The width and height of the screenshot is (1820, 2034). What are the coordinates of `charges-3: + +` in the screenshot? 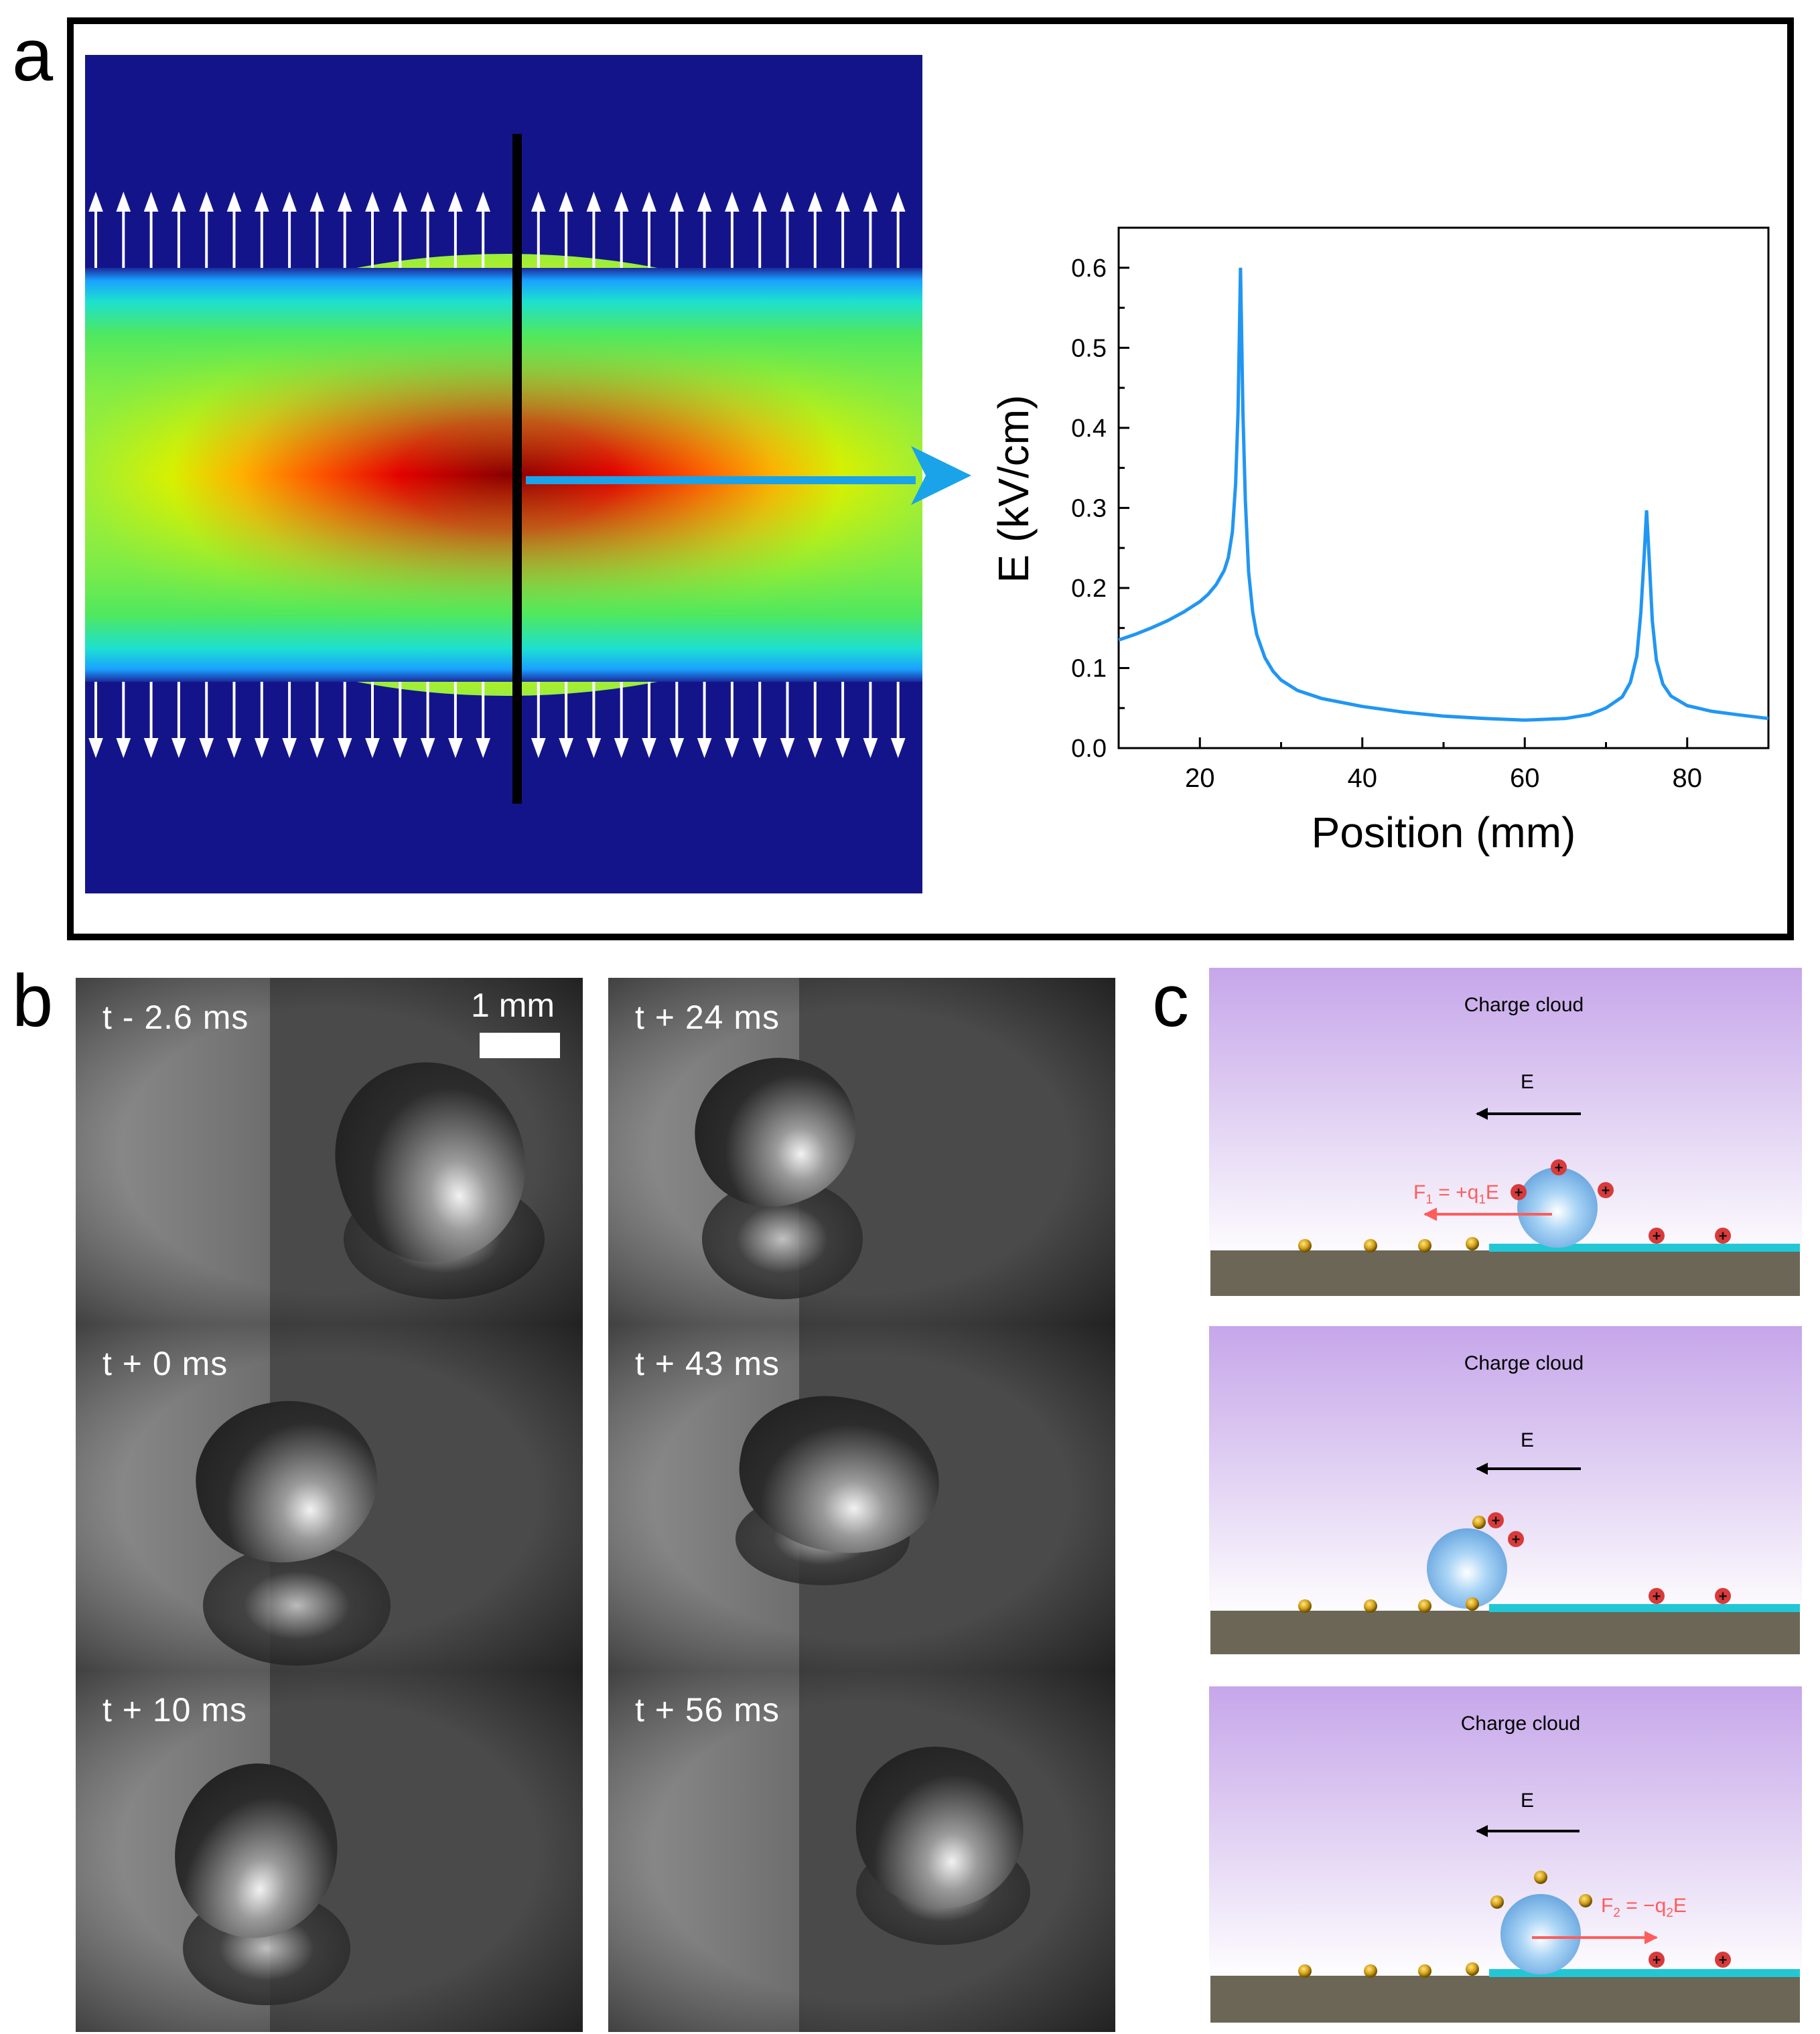 It's located at (1515, 1924).